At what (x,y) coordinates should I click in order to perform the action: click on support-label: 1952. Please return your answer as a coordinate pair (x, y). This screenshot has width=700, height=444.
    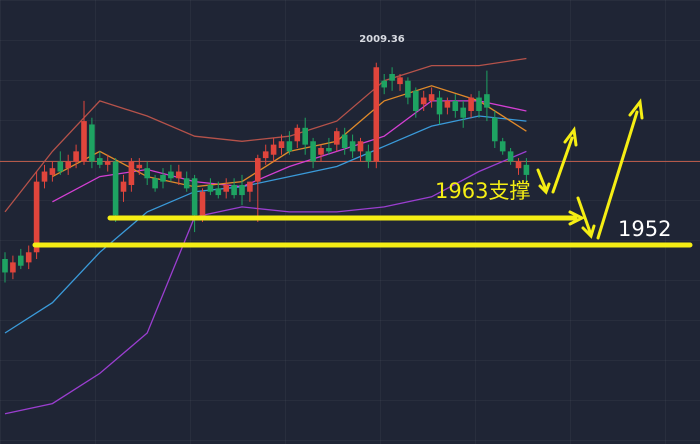
    Looking at the image, I should click on (644, 229).